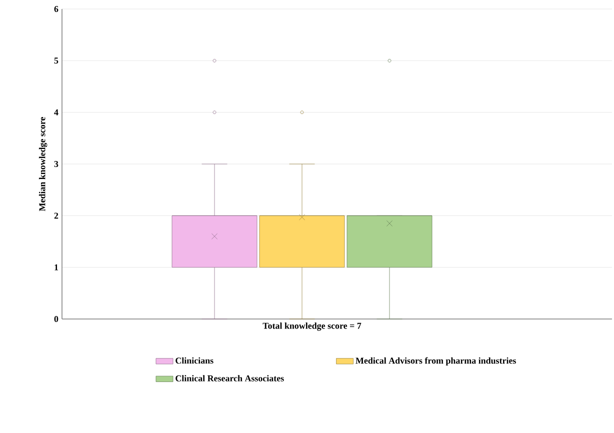  I want to click on legend-label: Clinical Research Associates, so click(230, 378).